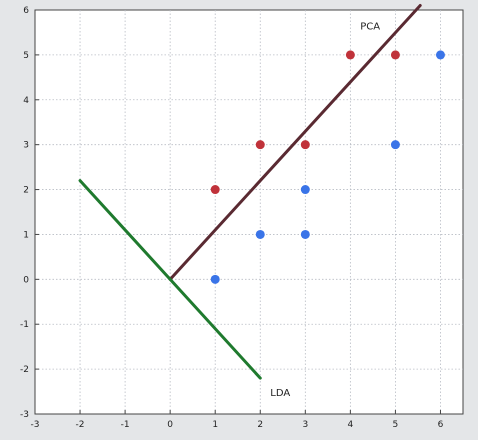  Describe the element at coordinates (351, 425) in the screenshot. I see `x-tick-label: 4` at that location.